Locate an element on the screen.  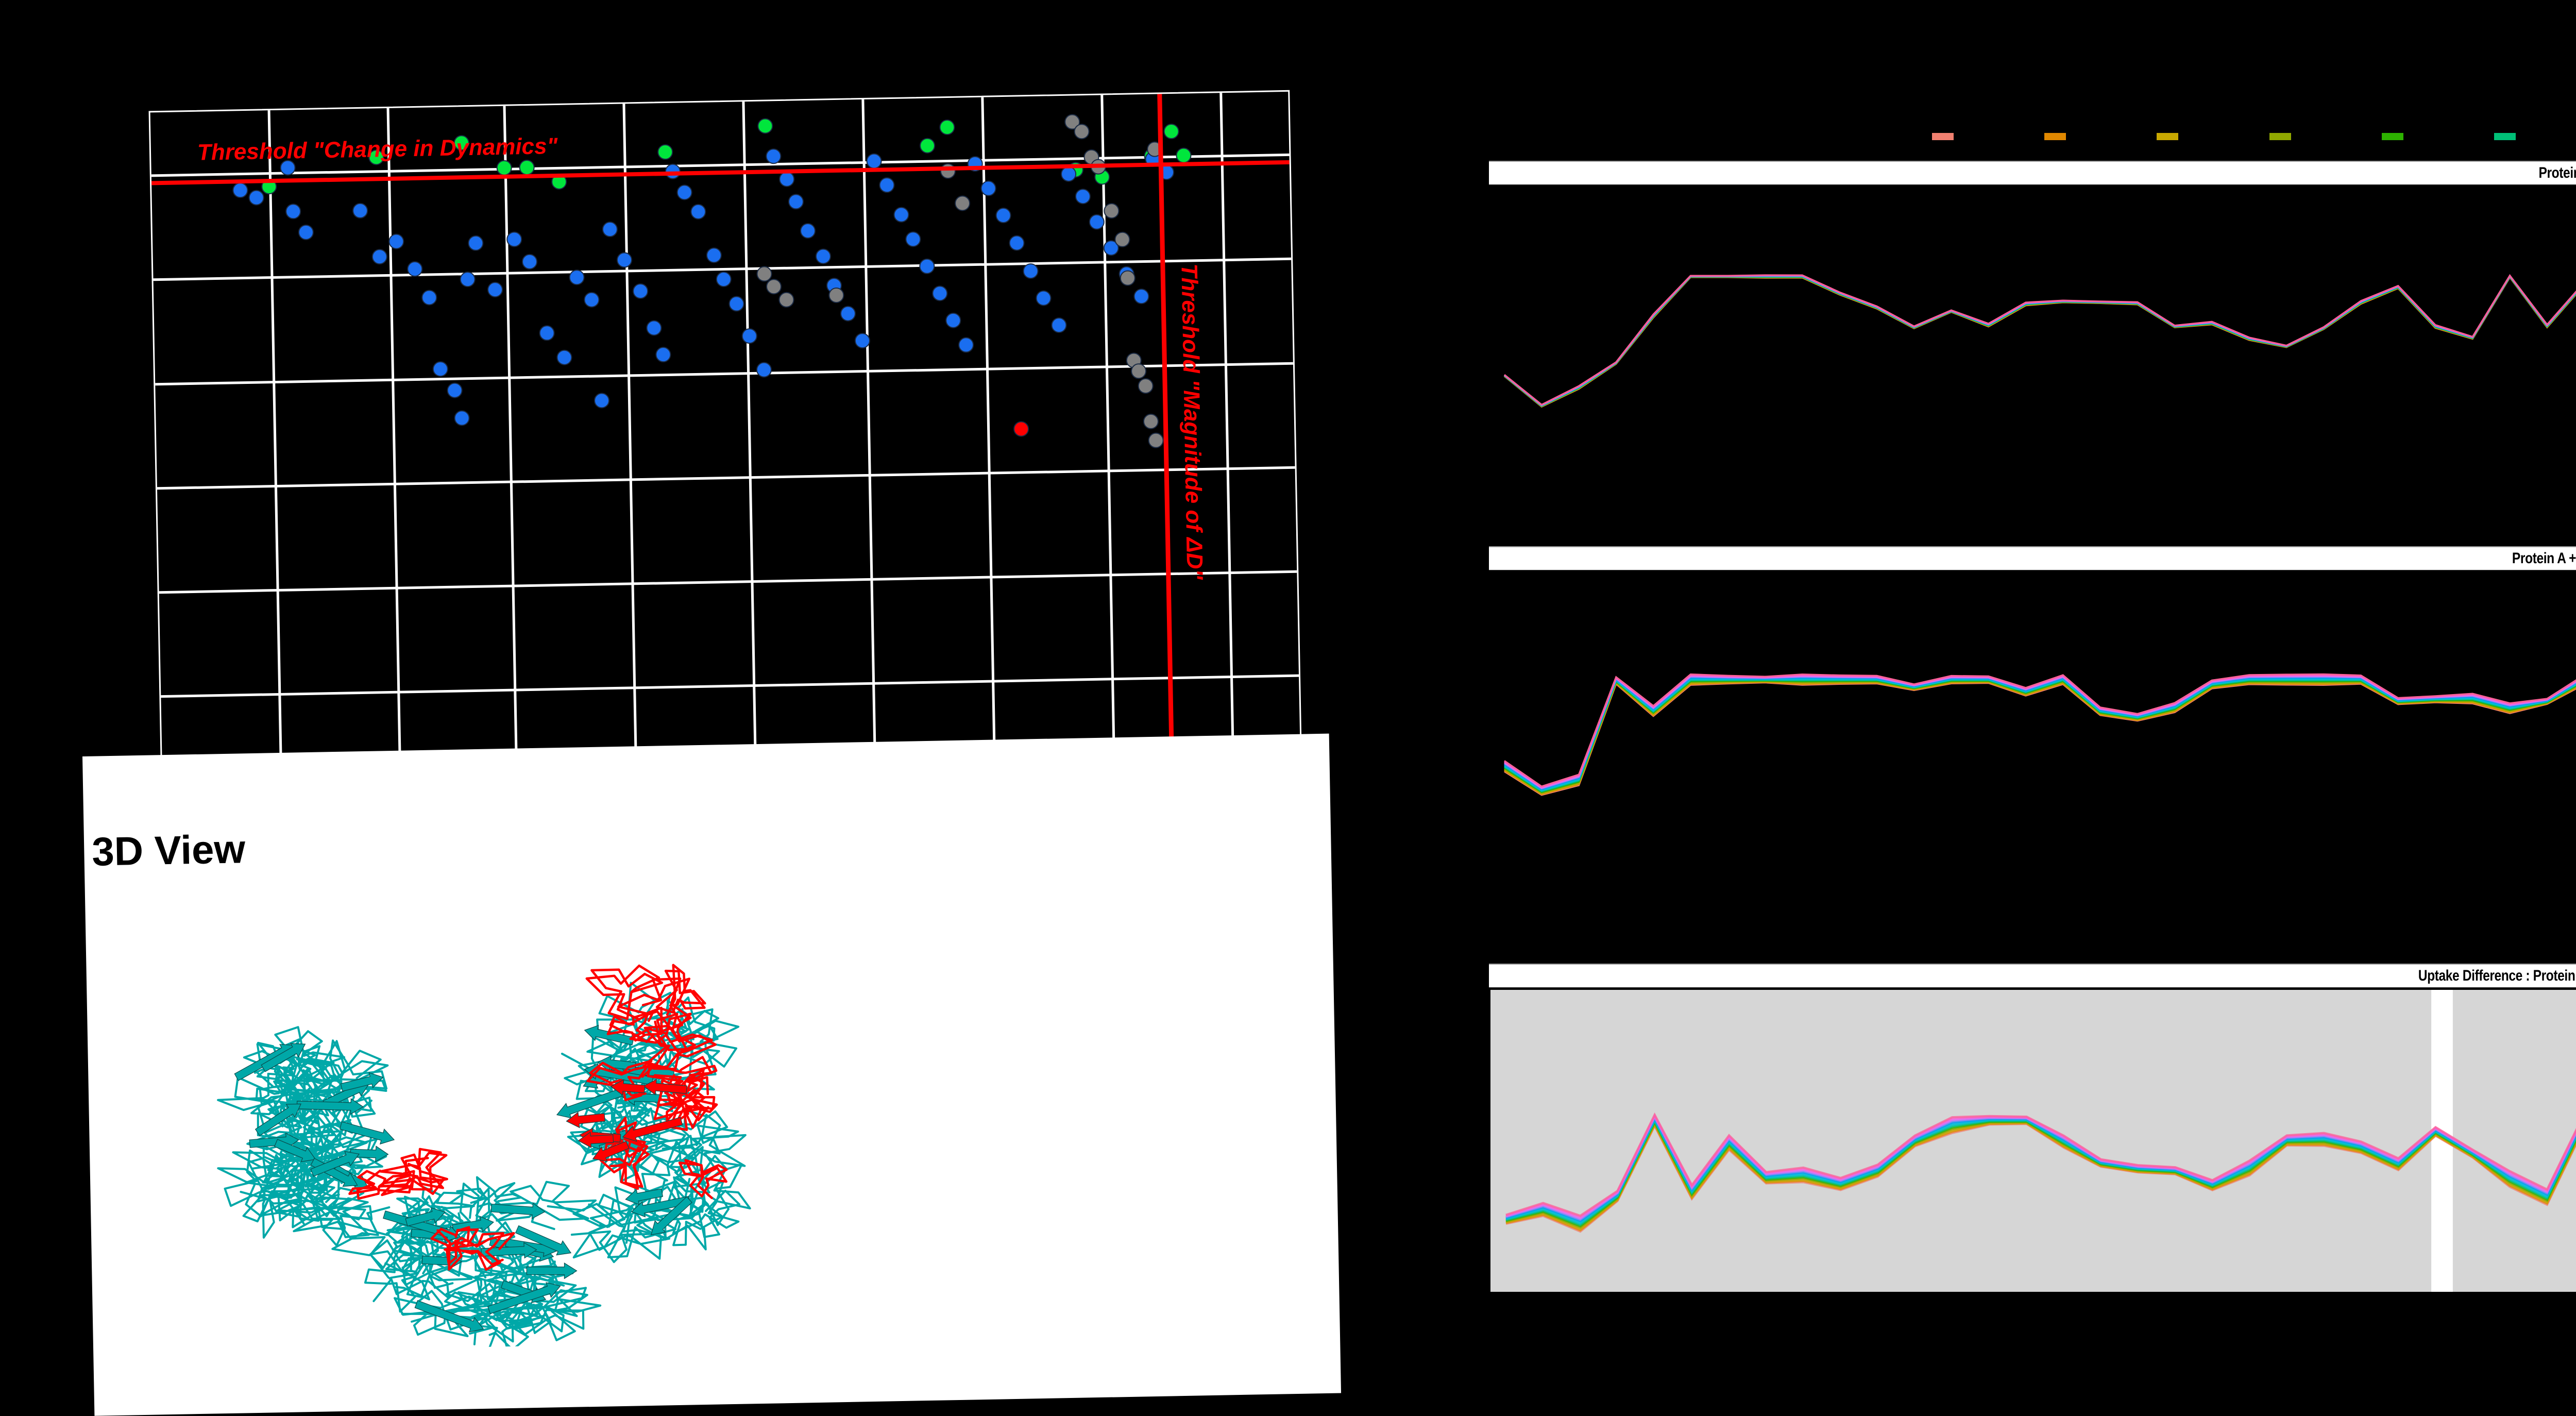
ribbon-beta-strand is located at coordinates (278, 1119).